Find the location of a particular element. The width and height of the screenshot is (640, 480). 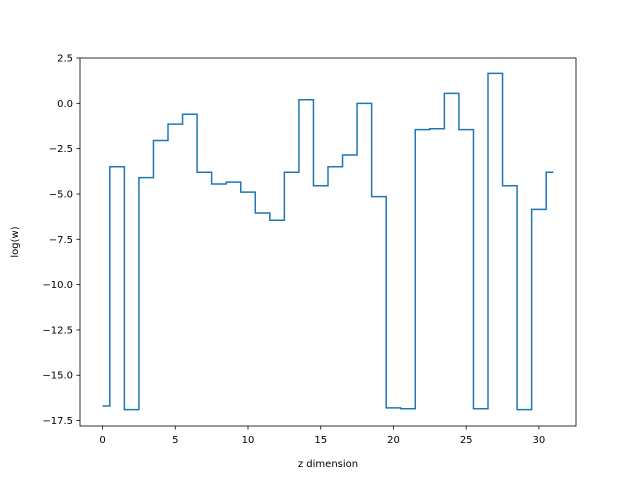

x-tick-label: 5 is located at coordinates (175, 440).